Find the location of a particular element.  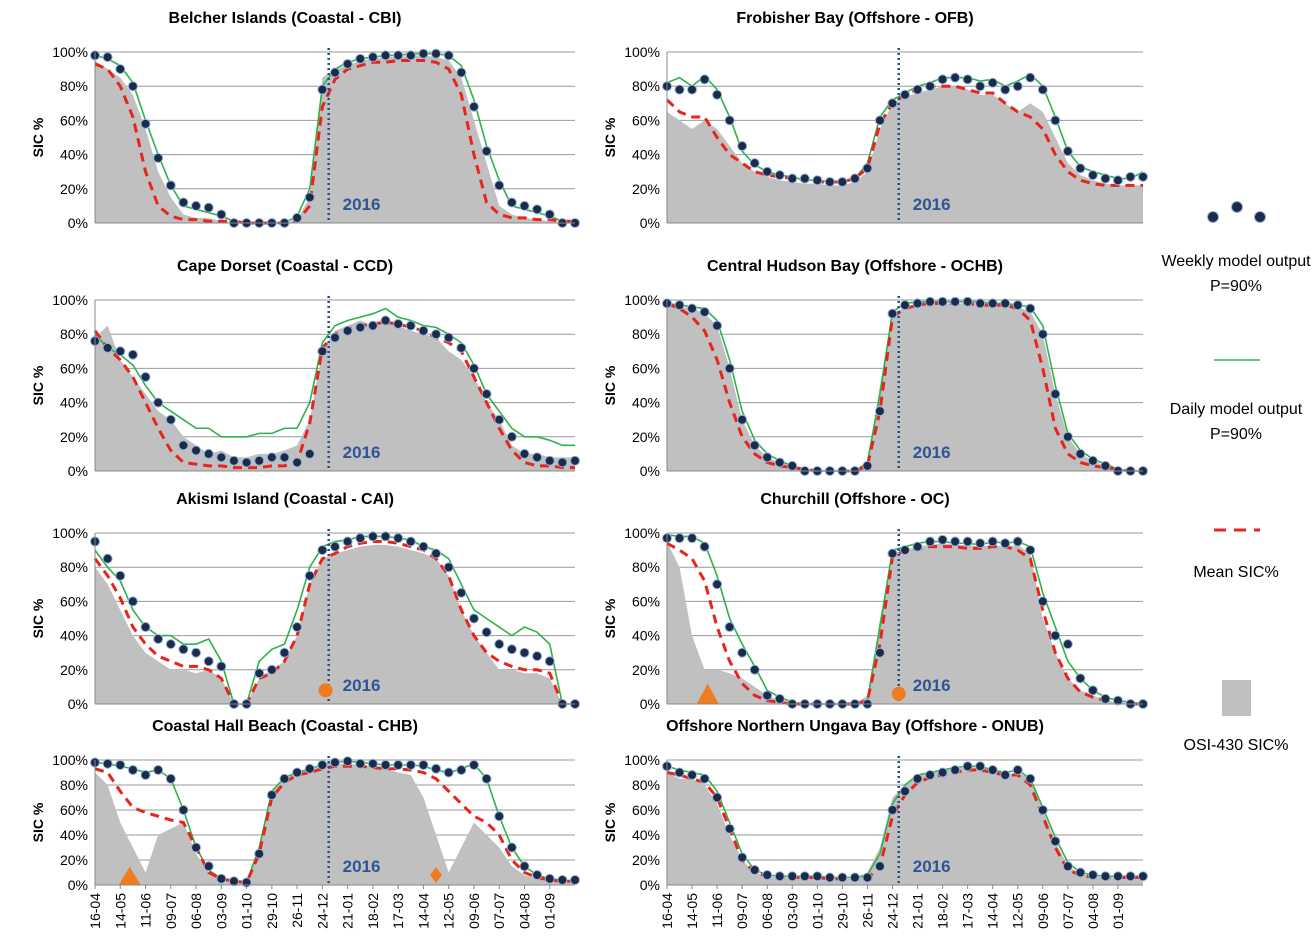

x-tick-label: 06-08 is located at coordinates (767, 911).